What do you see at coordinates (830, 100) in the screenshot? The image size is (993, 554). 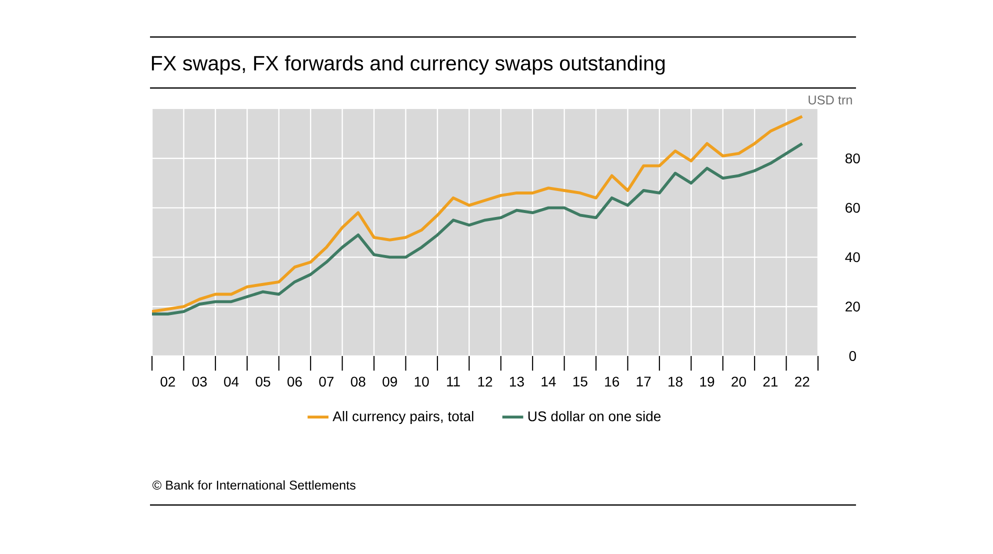 I see `y-axis-title: USD trn` at bounding box center [830, 100].